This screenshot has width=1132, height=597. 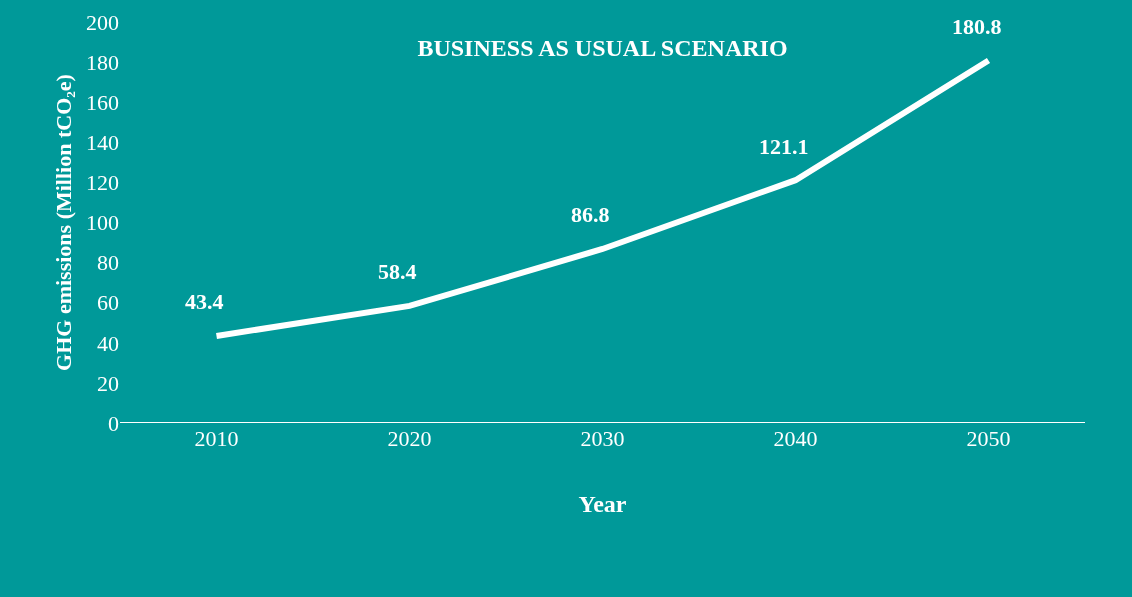 I want to click on y-tick-label: 200, so click(x=102, y=22).